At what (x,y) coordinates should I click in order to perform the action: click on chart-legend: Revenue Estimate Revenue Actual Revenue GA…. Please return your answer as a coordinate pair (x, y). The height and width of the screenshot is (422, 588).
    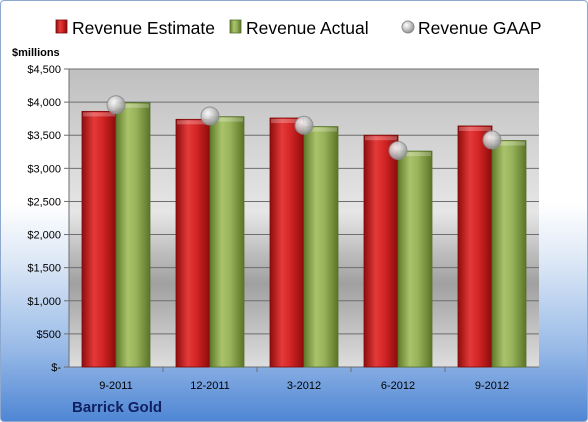
    Looking at the image, I should click on (298, 28).